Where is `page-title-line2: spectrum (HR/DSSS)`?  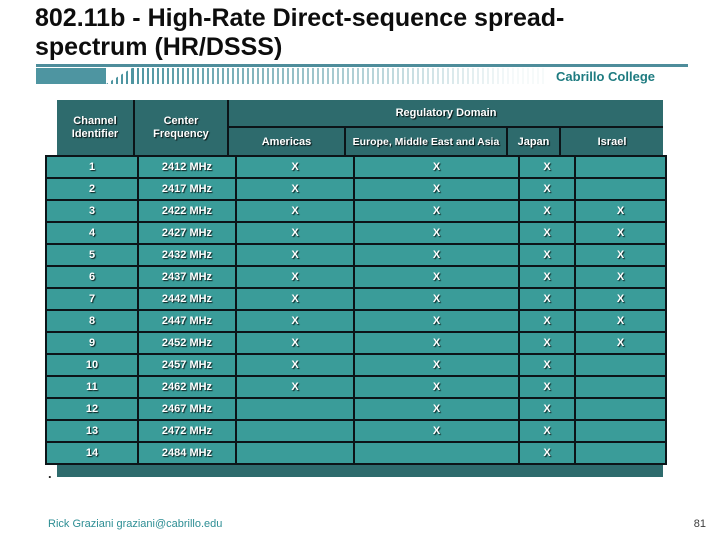 page-title-line2: spectrum (HR/DSSS) is located at coordinates (159, 47).